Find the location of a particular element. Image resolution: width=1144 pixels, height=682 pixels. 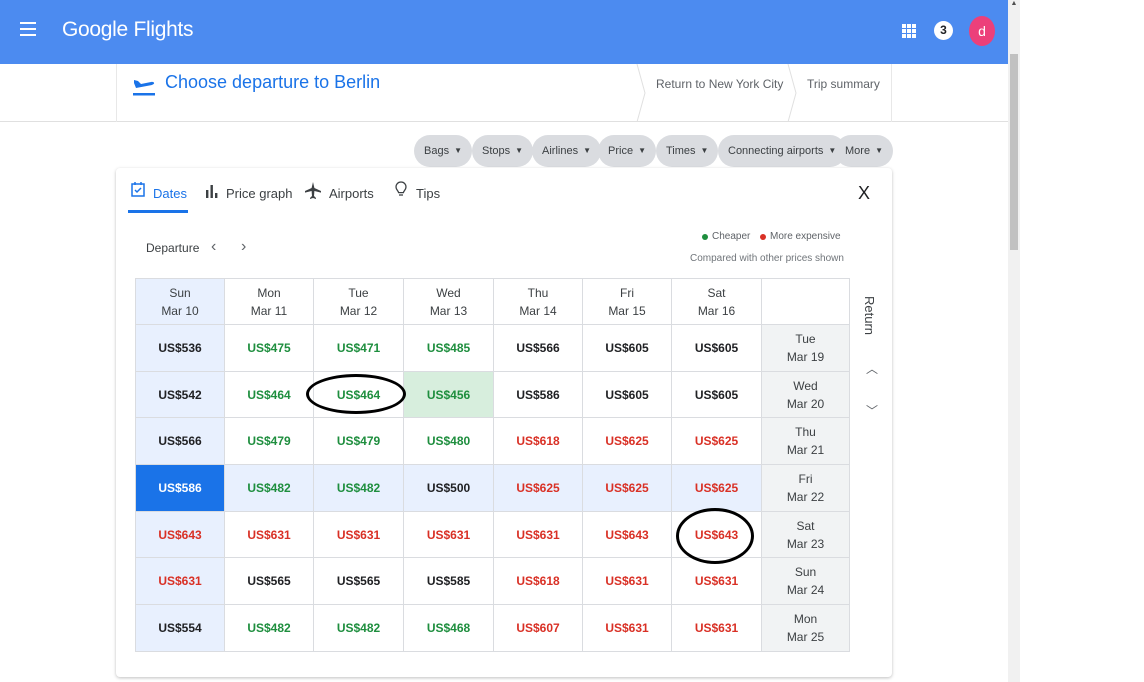

step-separator-icon is located at coordinates (792, 93).